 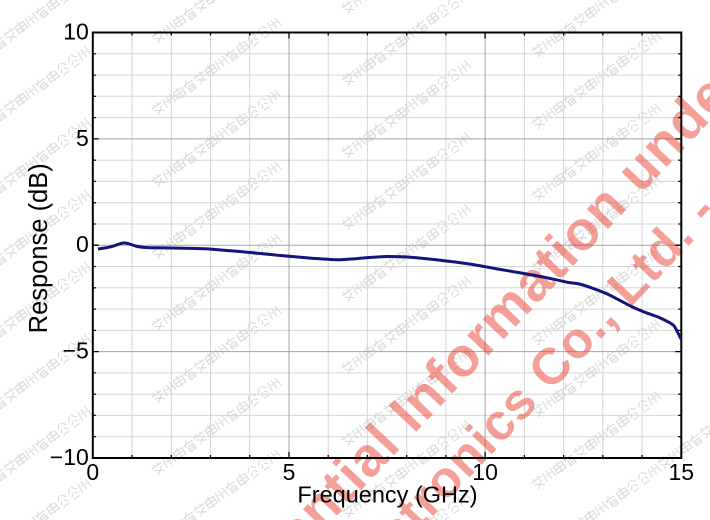 What do you see at coordinates (682, 472) in the screenshot?
I see `svg-text: 15` at bounding box center [682, 472].